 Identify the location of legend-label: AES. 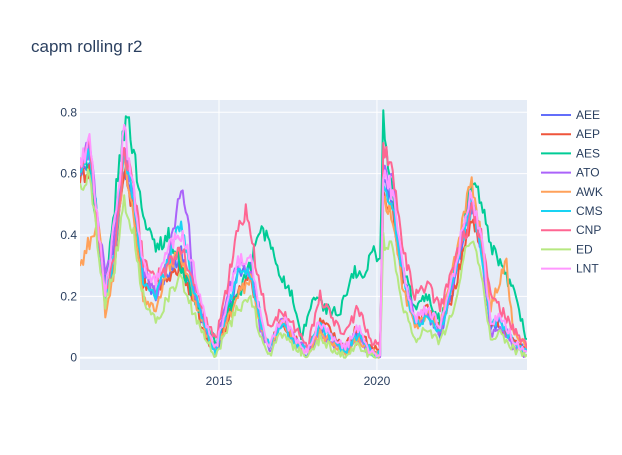
(588, 153).